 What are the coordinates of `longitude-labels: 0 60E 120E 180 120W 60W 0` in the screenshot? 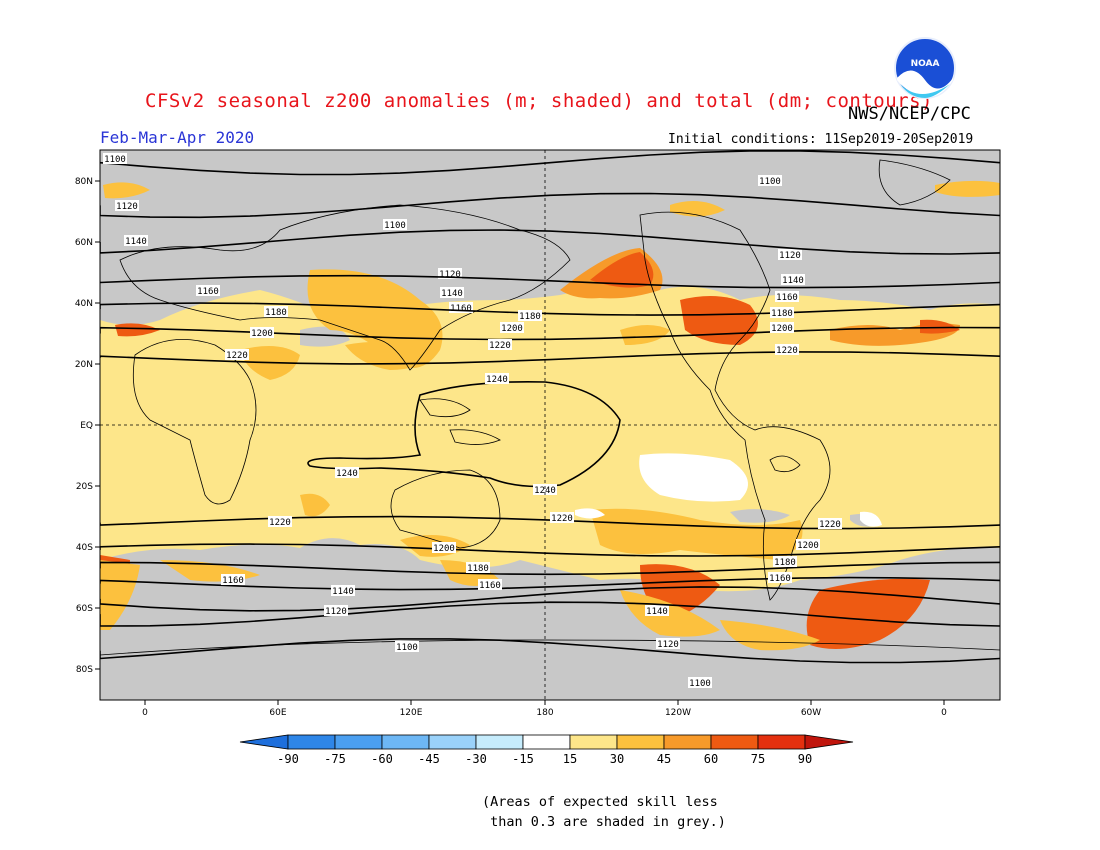 It's located at (544, 709).